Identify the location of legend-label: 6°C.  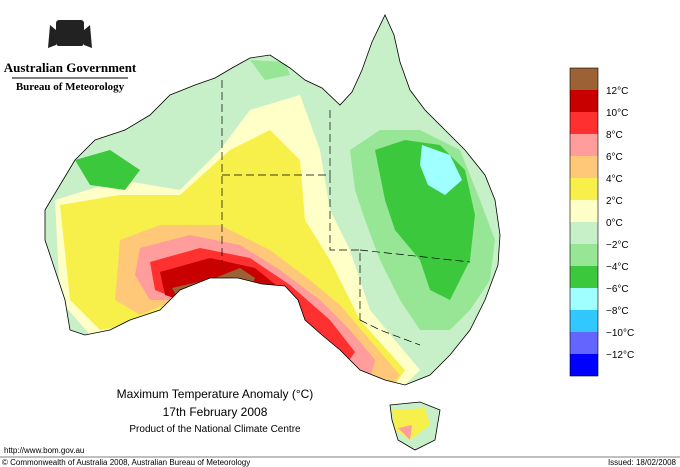
(614, 157).